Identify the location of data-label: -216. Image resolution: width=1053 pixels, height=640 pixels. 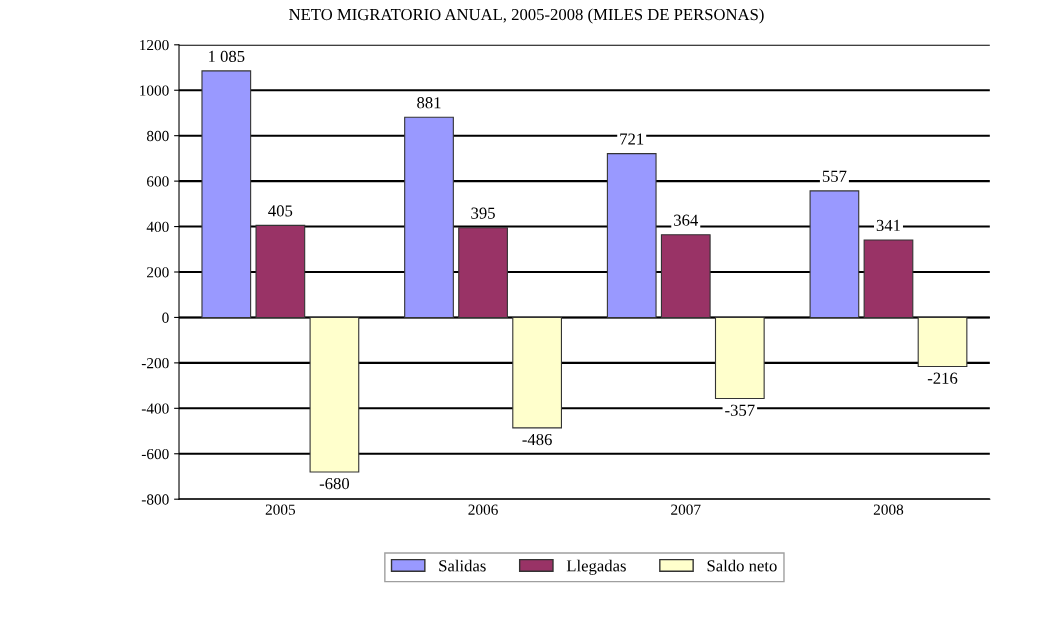
(942, 378).